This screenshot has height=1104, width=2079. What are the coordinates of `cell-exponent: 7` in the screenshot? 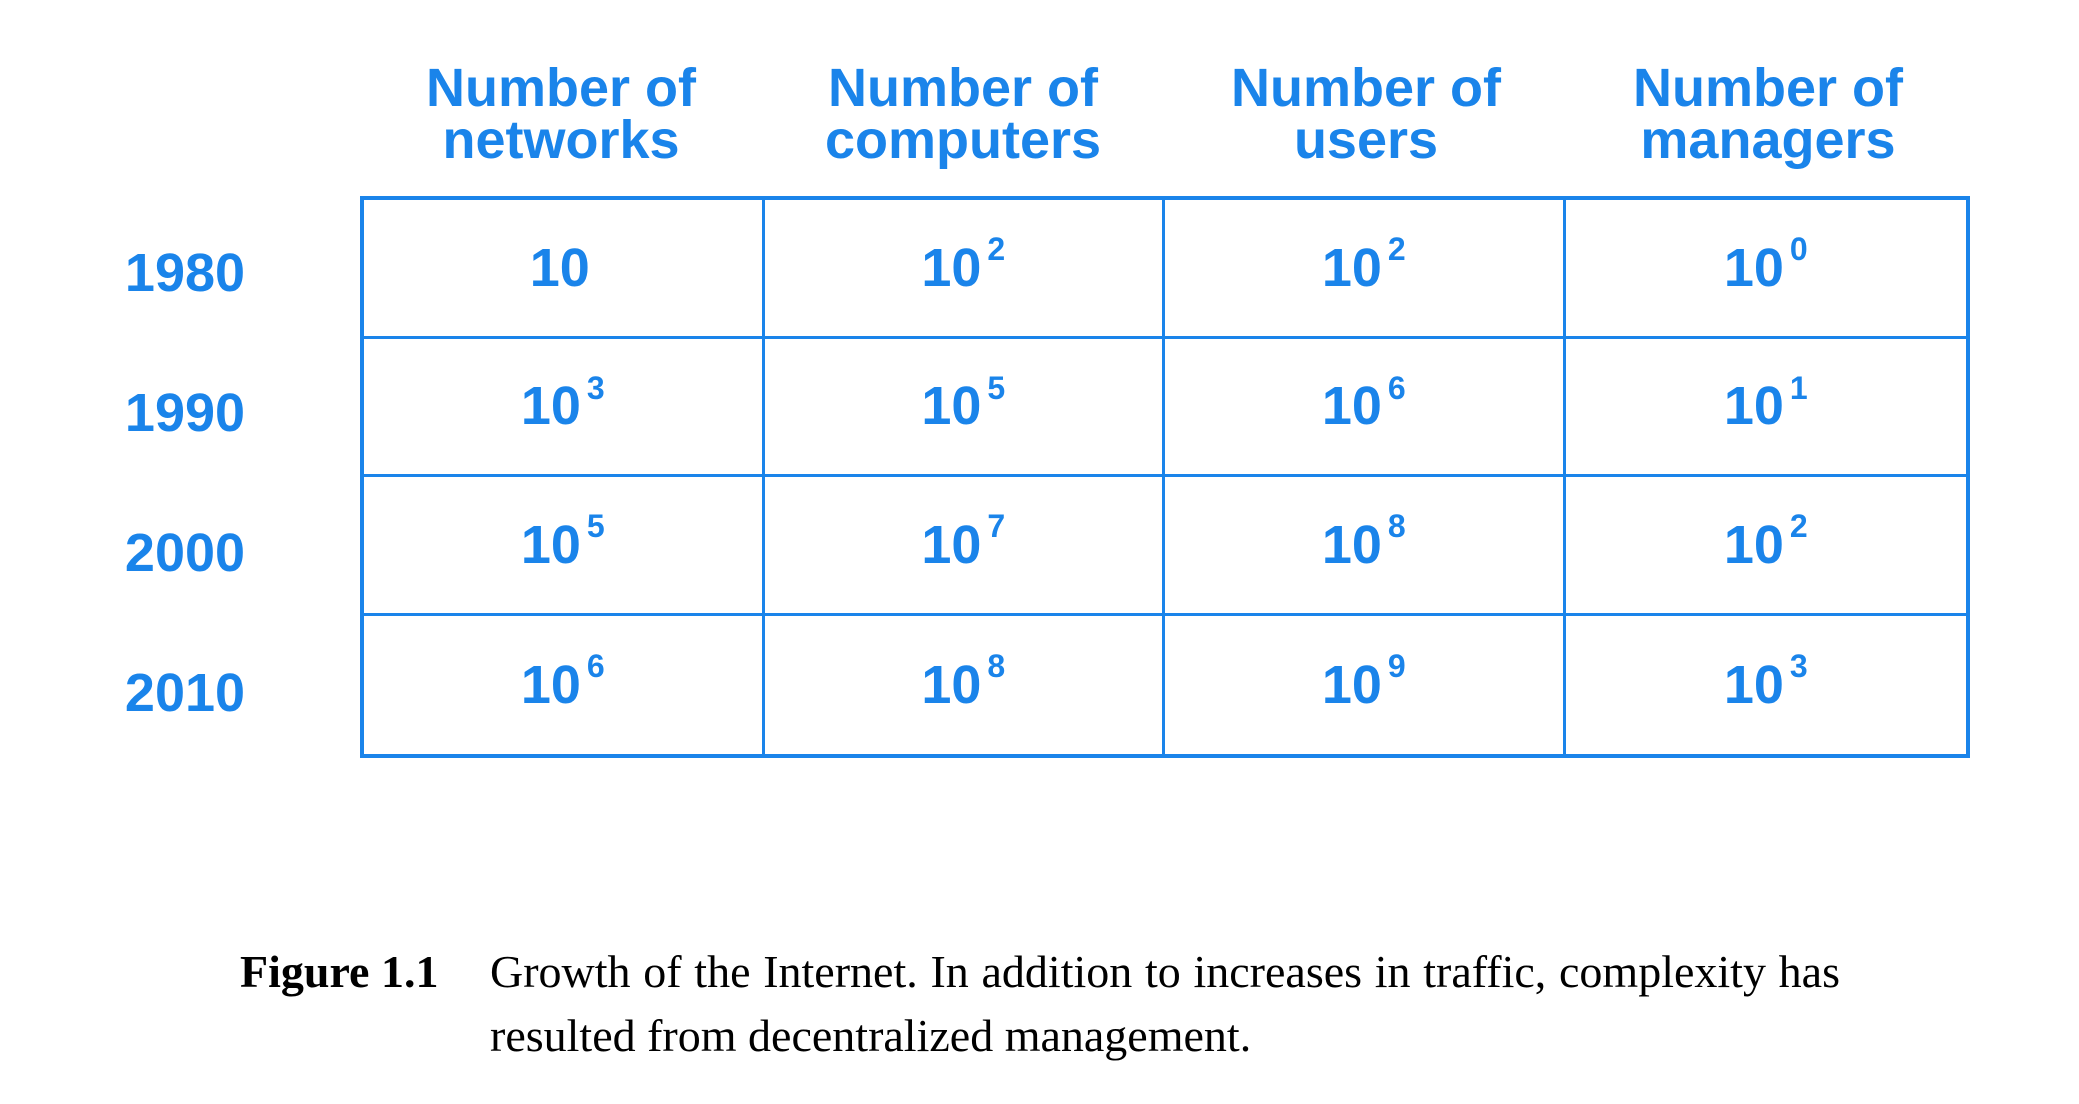 It's located at (996, 526).